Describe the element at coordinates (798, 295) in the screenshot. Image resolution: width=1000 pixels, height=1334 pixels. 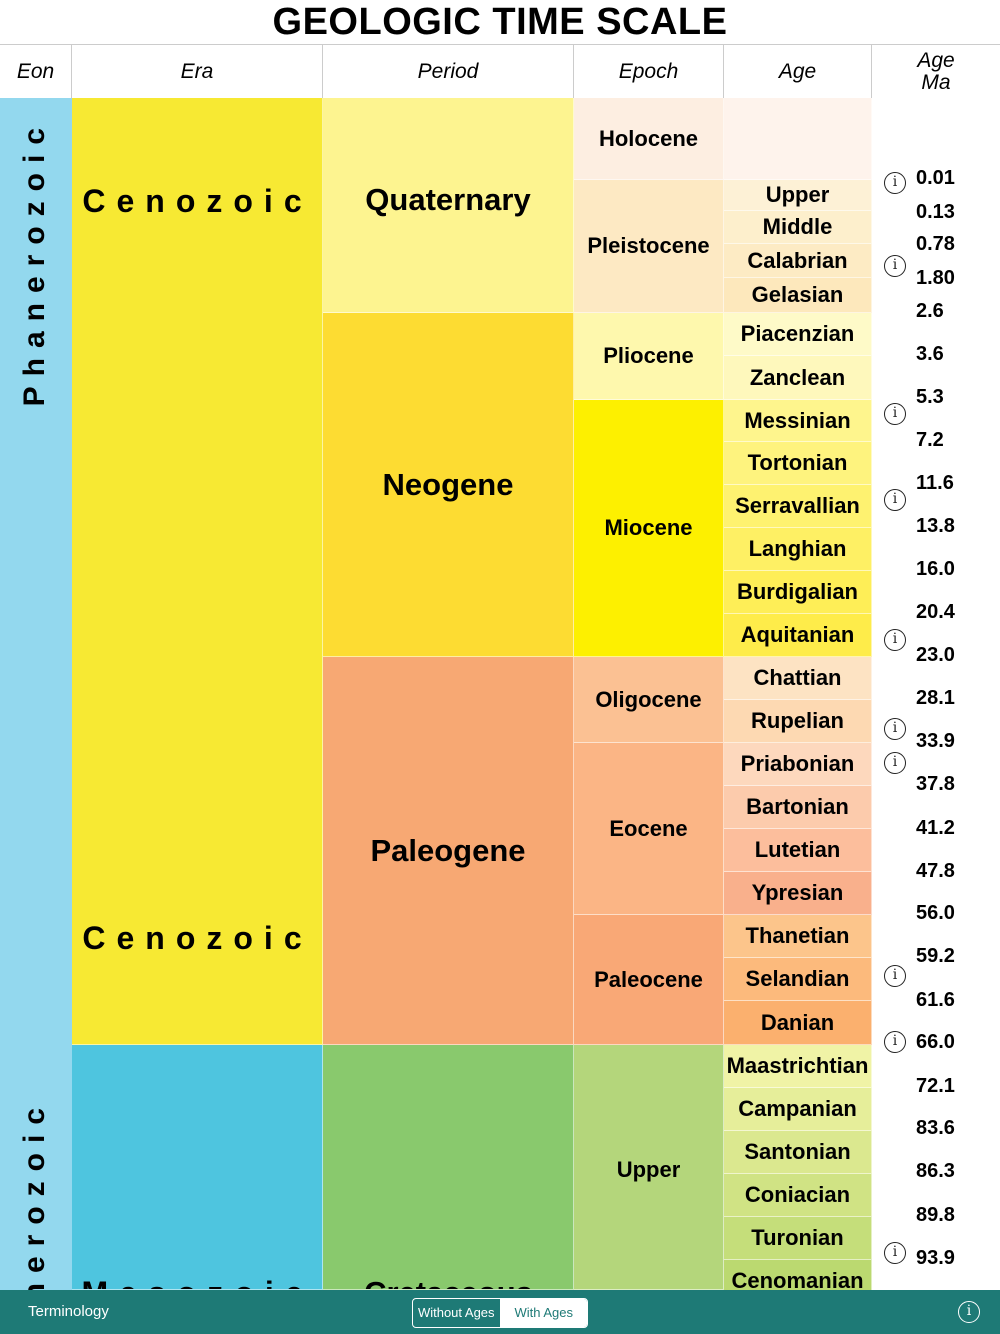
I see `age-gelasian: Gelasian` at that location.